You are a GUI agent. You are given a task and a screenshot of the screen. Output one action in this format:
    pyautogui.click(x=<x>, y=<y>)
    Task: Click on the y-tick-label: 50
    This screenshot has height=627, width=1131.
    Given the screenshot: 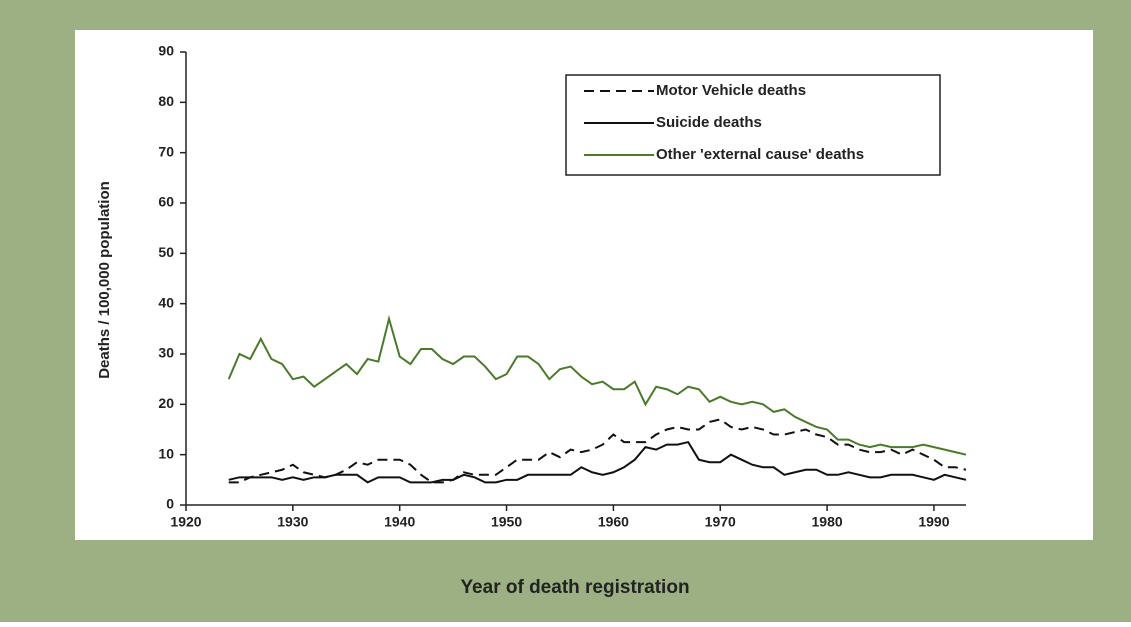 What is the action you would take?
    pyautogui.click(x=166, y=252)
    